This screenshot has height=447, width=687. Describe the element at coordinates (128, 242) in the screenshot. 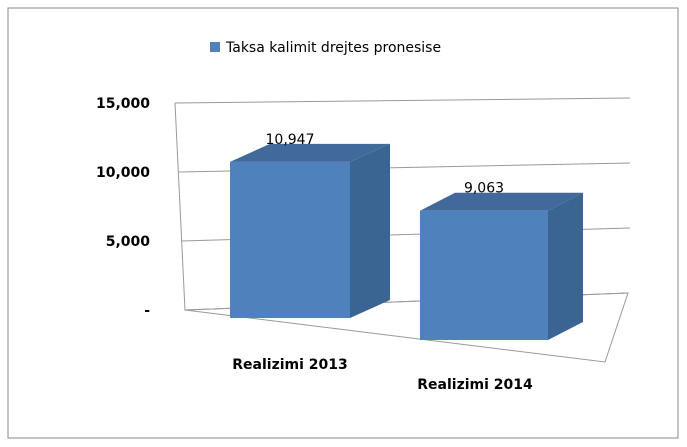

I see `y-tick-label: 5,000` at that location.